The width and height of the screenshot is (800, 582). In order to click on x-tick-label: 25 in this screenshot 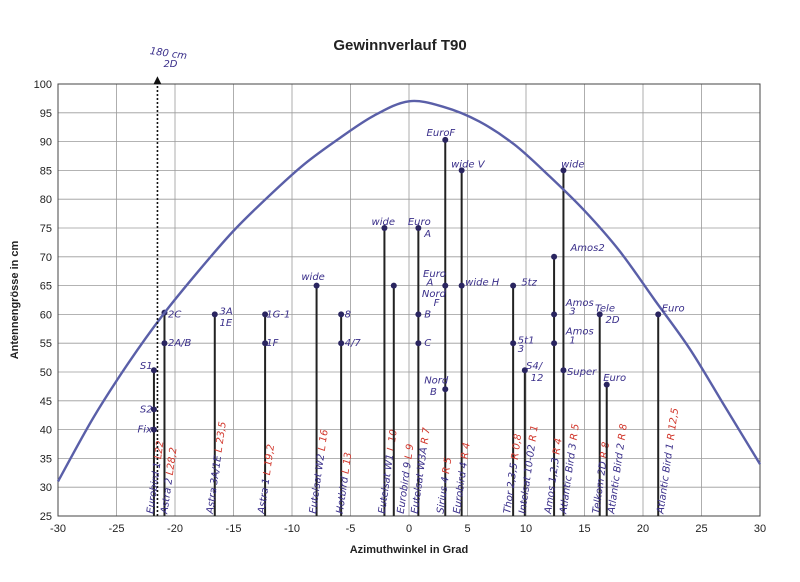, I will do `click(701, 529)`.